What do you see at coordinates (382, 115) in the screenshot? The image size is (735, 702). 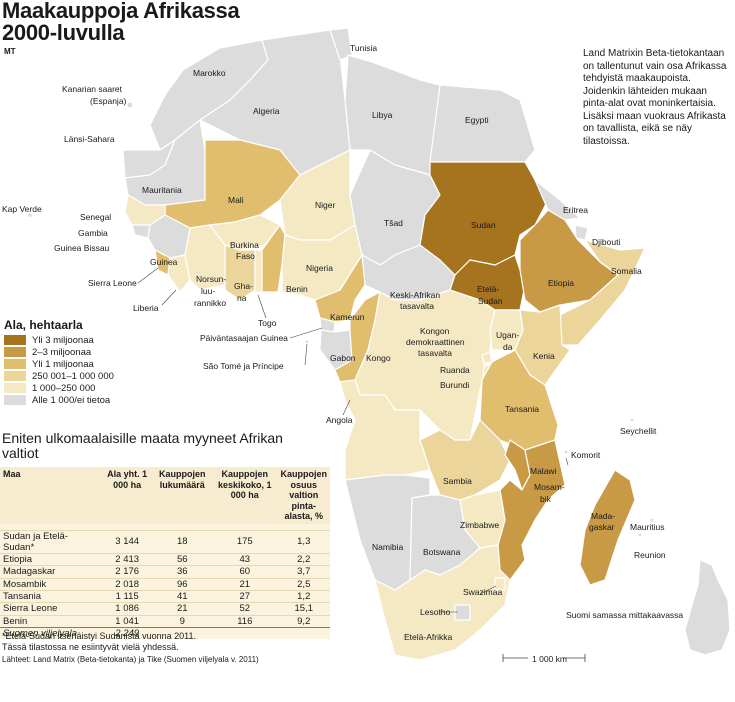 I see `label-libya: Libya` at bounding box center [382, 115].